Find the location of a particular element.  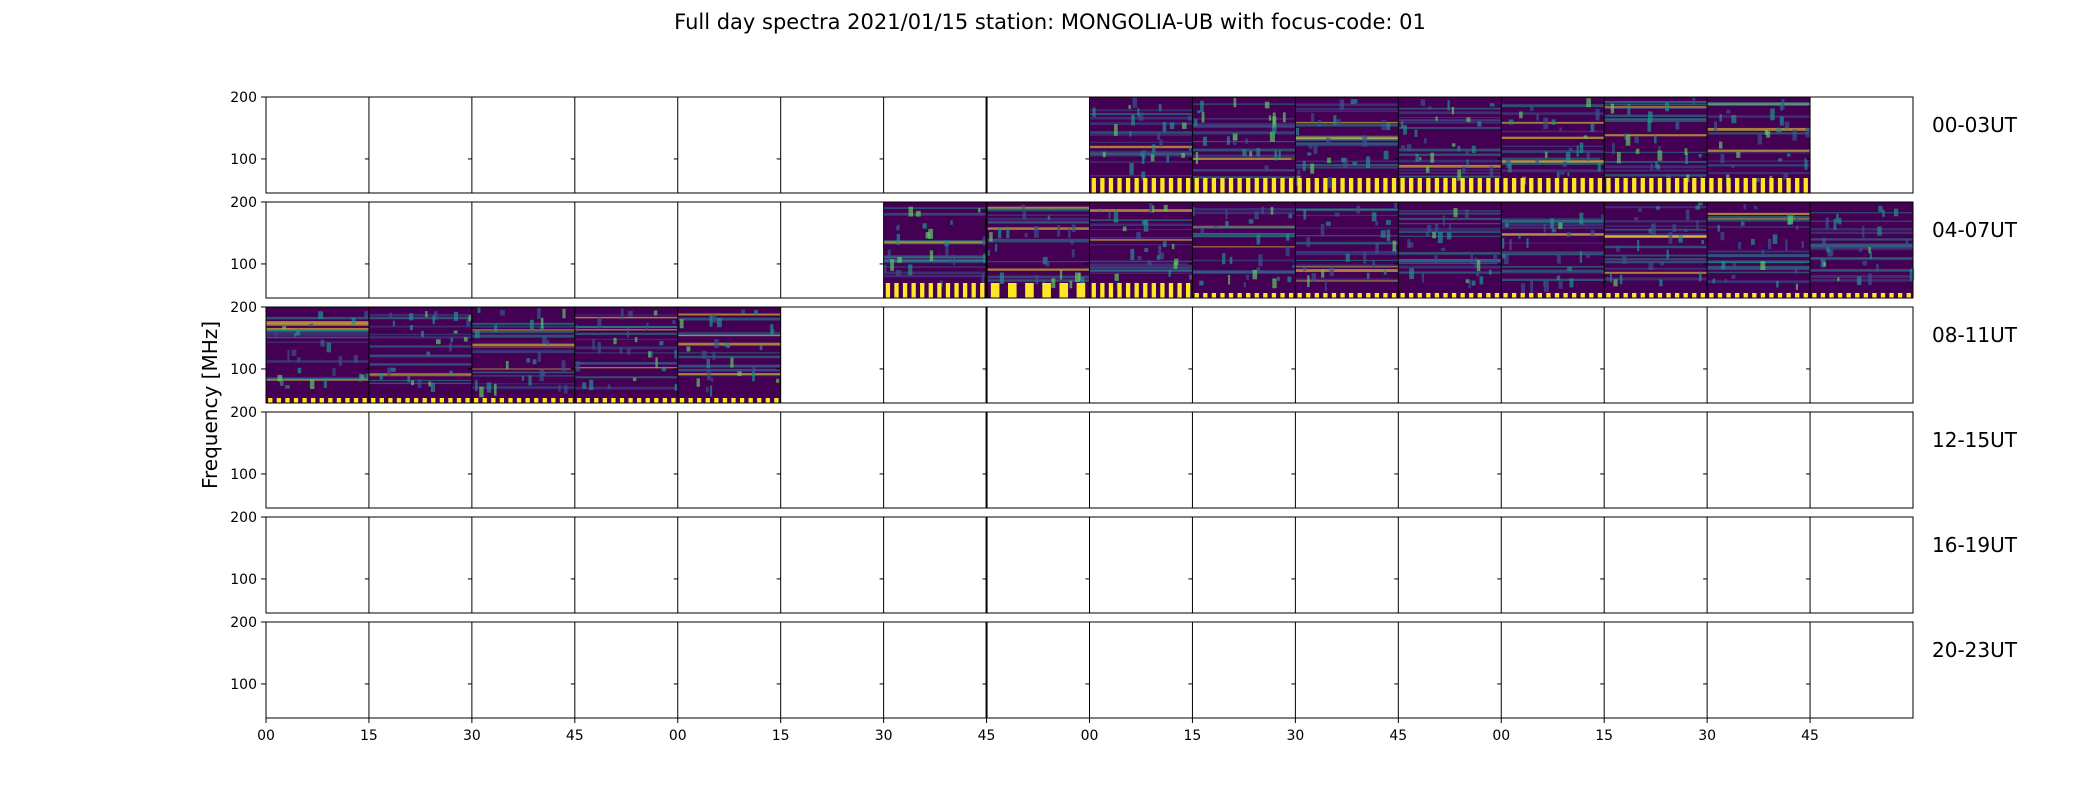

x-axis-ticks: 00 15 30 45 00 15 30 45 00 15 30 45 00 15 30 45 is located at coordinates (1038, 731).